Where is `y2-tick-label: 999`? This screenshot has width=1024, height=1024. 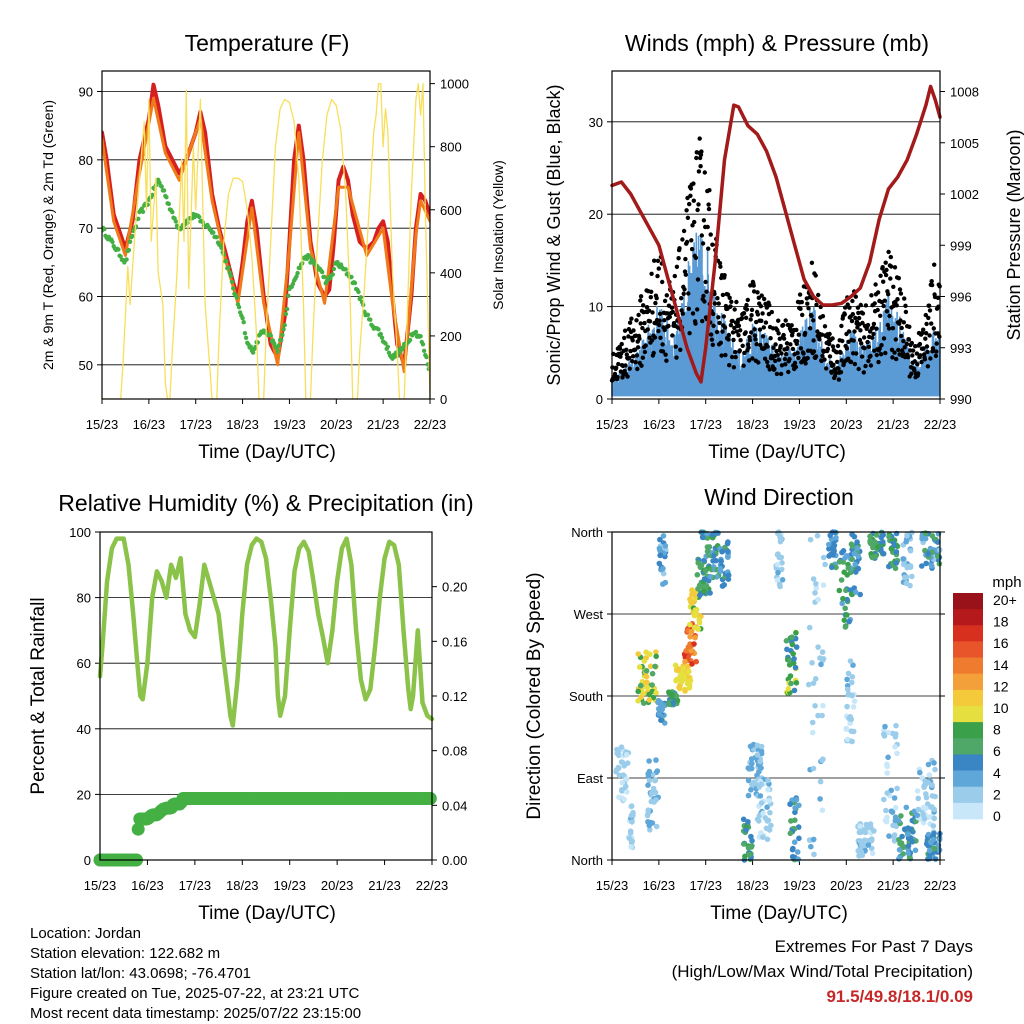
y2-tick-label: 999 is located at coordinates (961, 245).